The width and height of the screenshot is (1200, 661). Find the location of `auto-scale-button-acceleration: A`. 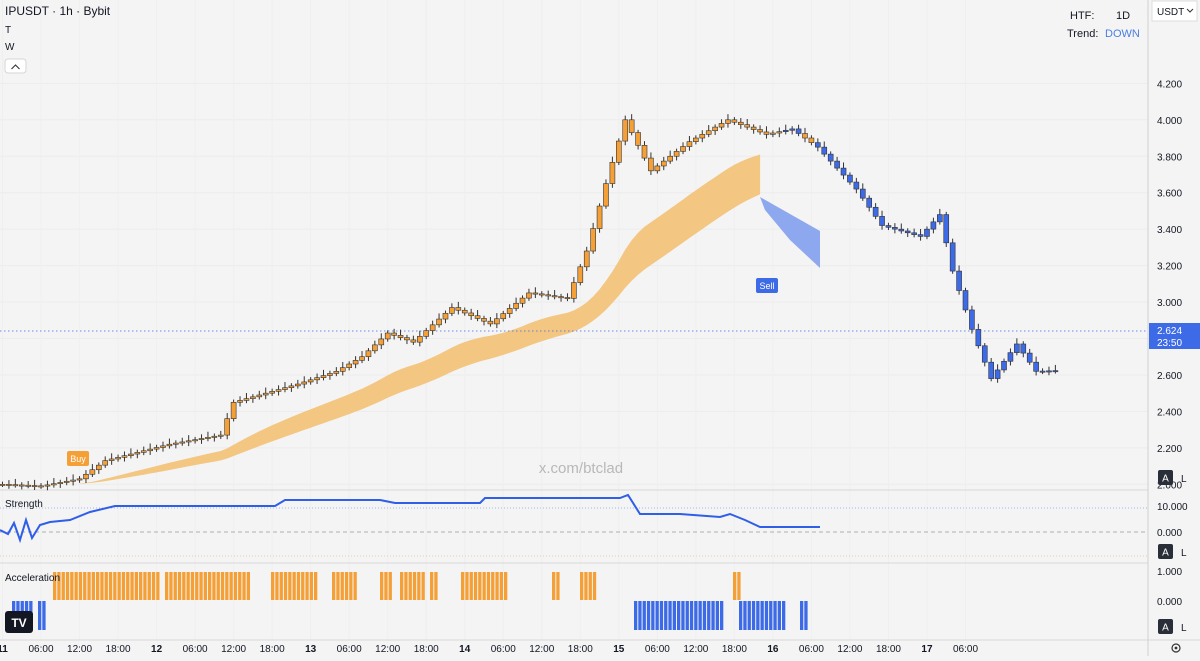

auto-scale-button-acceleration: A is located at coordinates (1165, 626).